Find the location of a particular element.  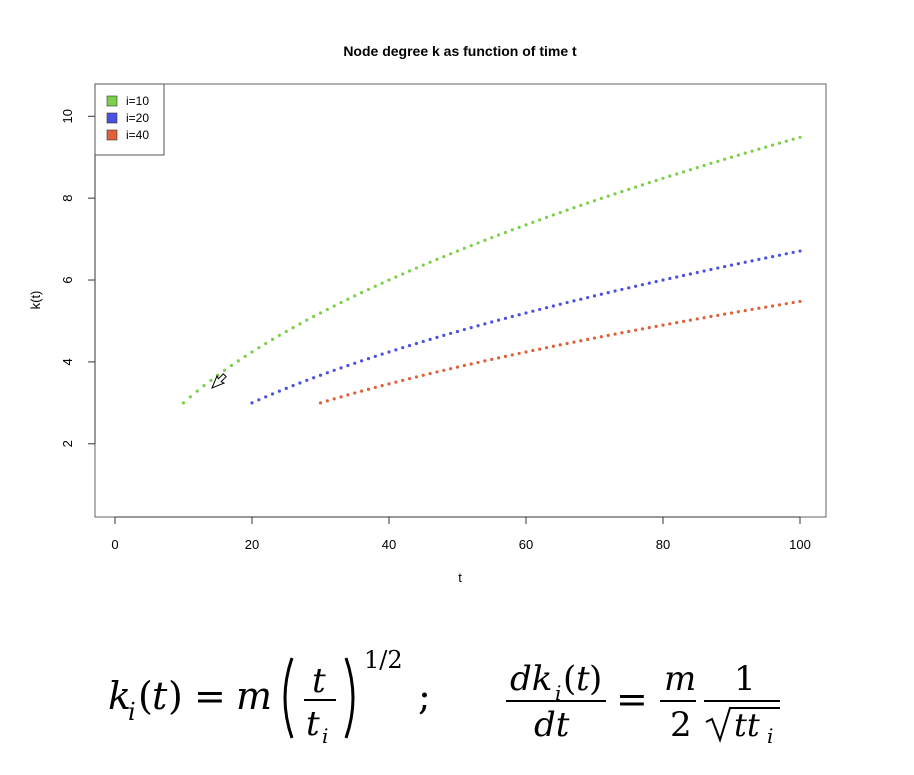

y-axis: 2 4 6 8 10 is located at coordinates (78, 278).